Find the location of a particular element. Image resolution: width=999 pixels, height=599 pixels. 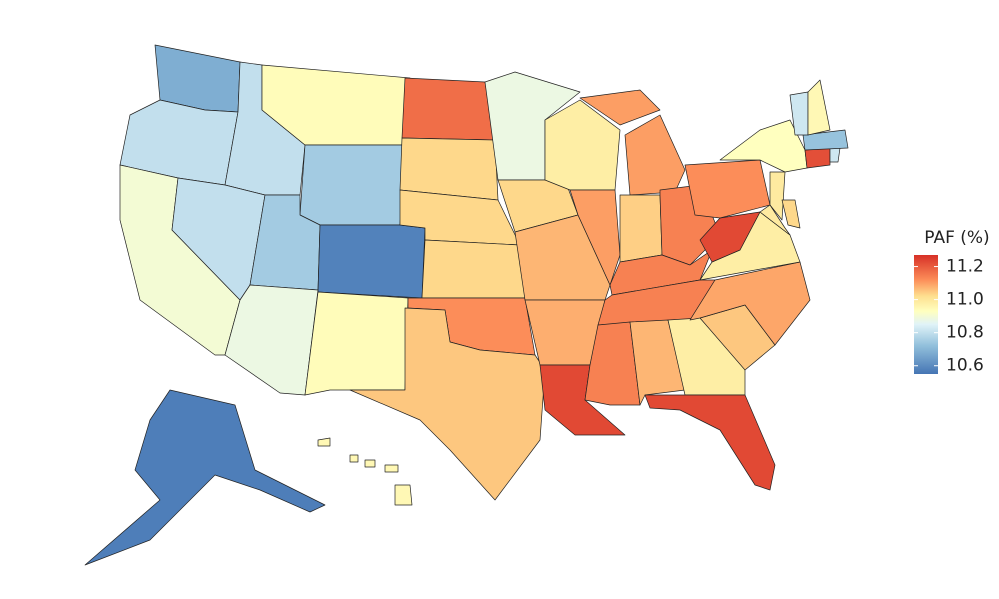

colorbar-tick-label: 11.2 is located at coordinates (965, 267).